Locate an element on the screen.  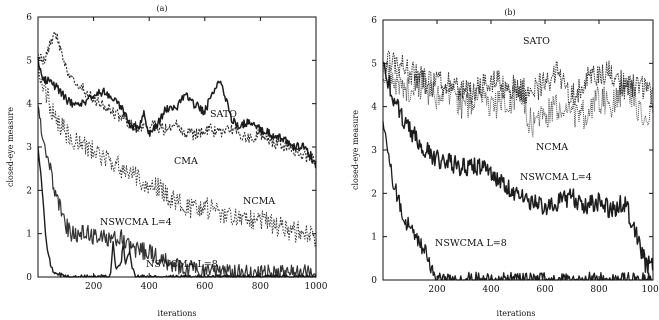
panel-b-label-ncma: NCMA is located at coordinates (552, 147).